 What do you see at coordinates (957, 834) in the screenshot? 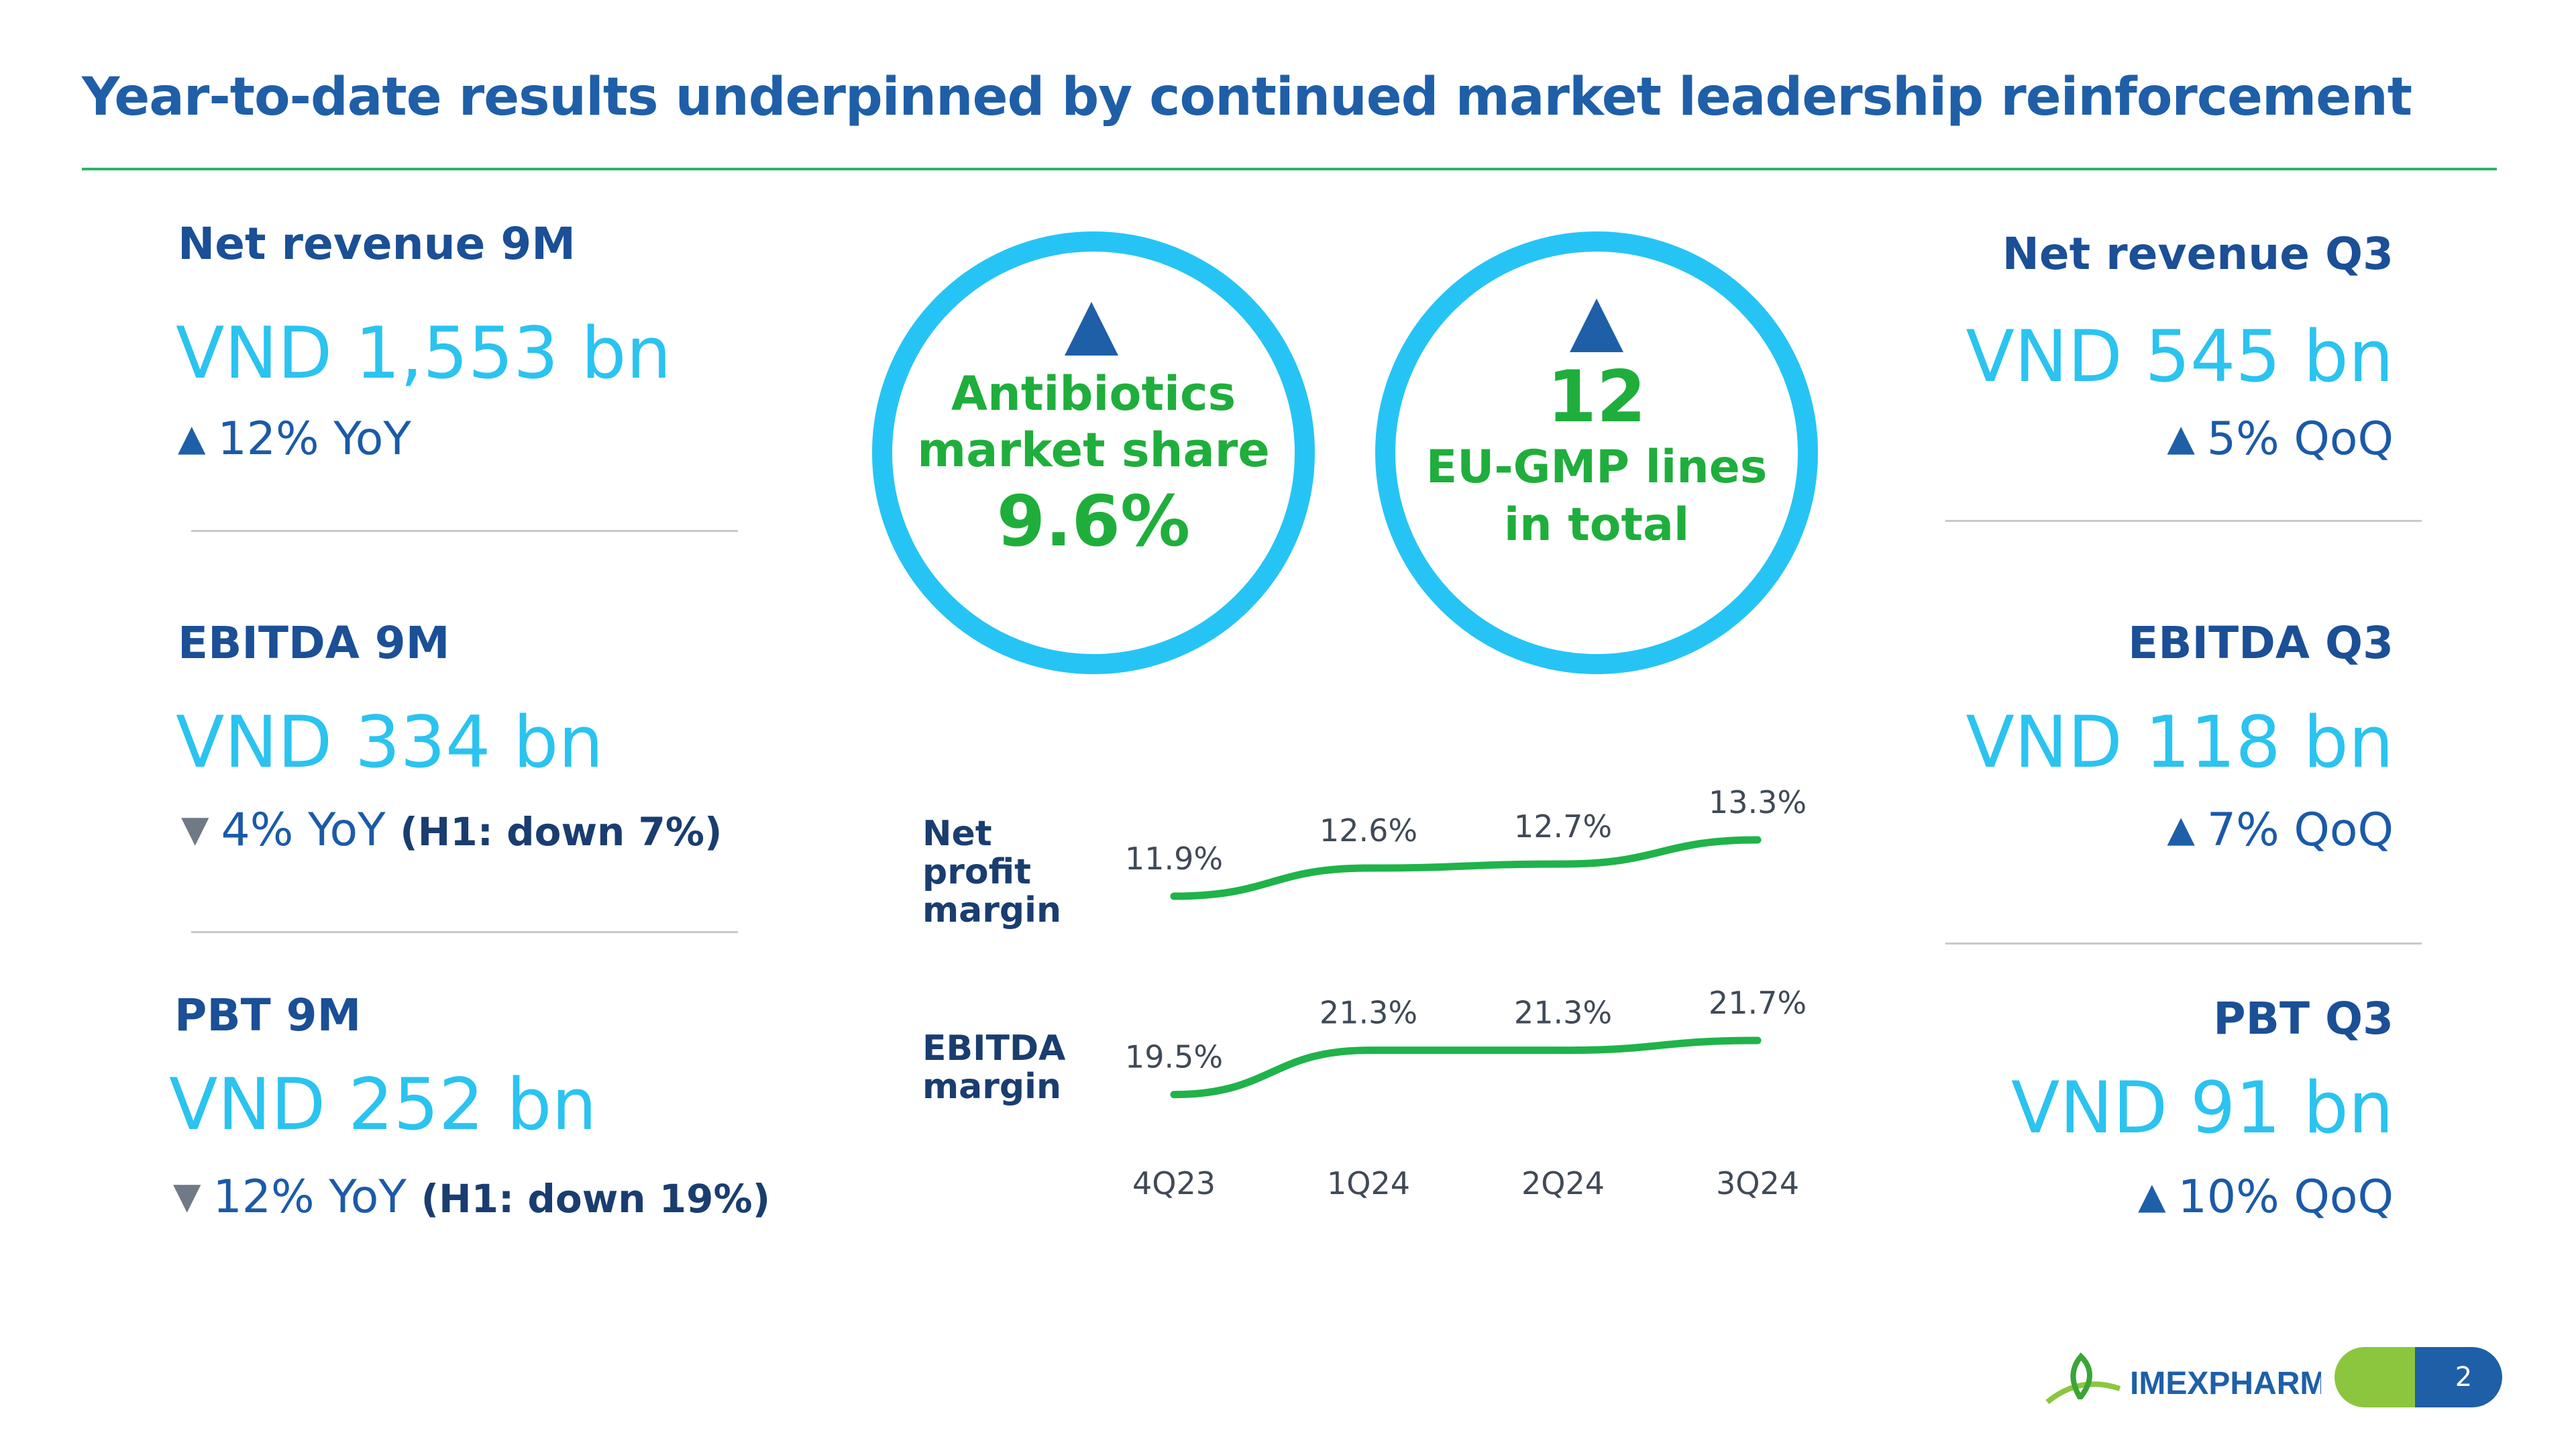
I see `row-label-line: Net` at bounding box center [957, 834].